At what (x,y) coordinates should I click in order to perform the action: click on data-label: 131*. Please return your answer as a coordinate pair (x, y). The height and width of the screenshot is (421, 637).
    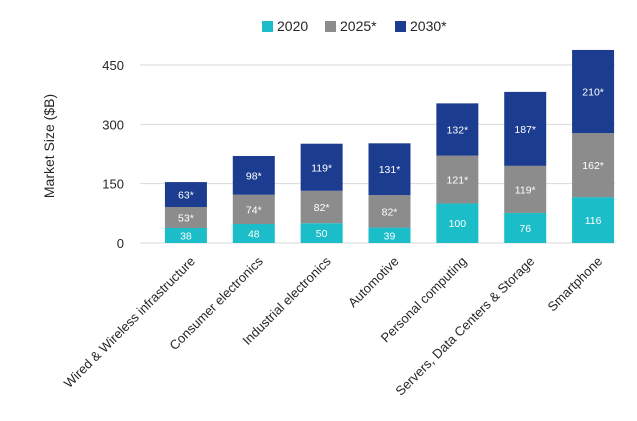
    Looking at the image, I should click on (390, 170).